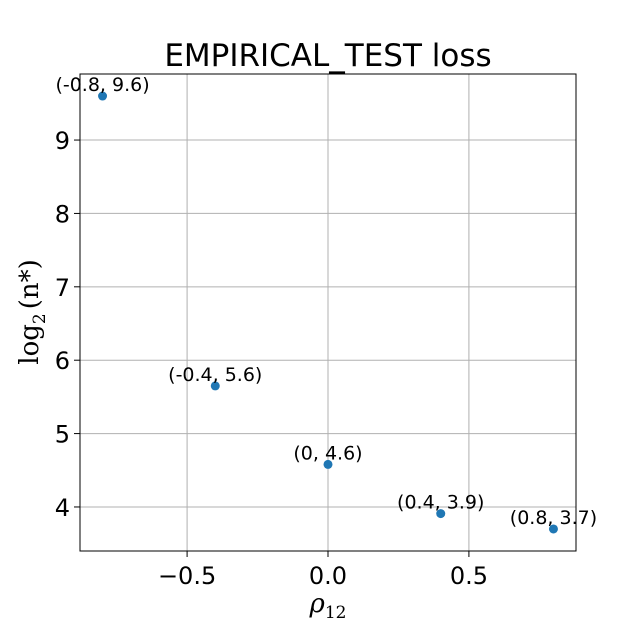 The width and height of the screenshot is (640, 620). What do you see at coordinates (32, 312) in the screenshot?
I see `y-axis-label: log2 (n*)` at bounding box center [32, 312].